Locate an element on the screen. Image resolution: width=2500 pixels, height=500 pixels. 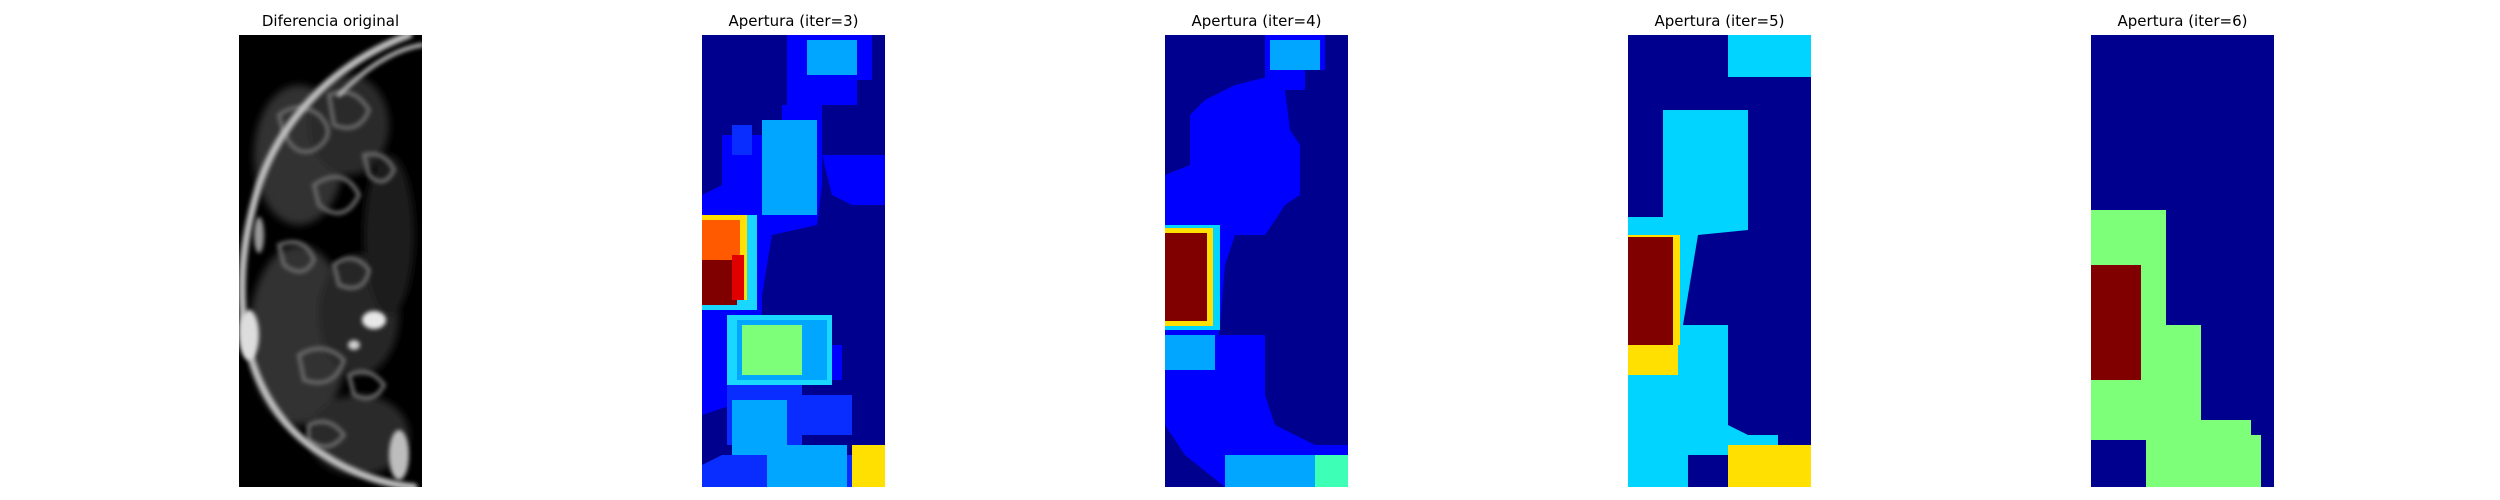
panel-iter-4: Apertura (iter=4) is located at coordinates (1256, 250).